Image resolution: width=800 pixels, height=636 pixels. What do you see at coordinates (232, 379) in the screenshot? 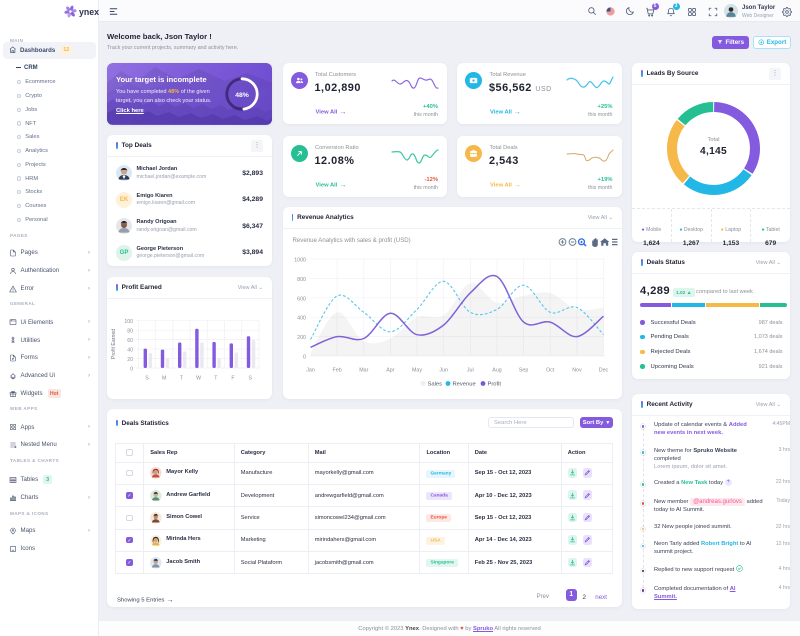
I see `svg-text: F` at bounding box center [232, 379].